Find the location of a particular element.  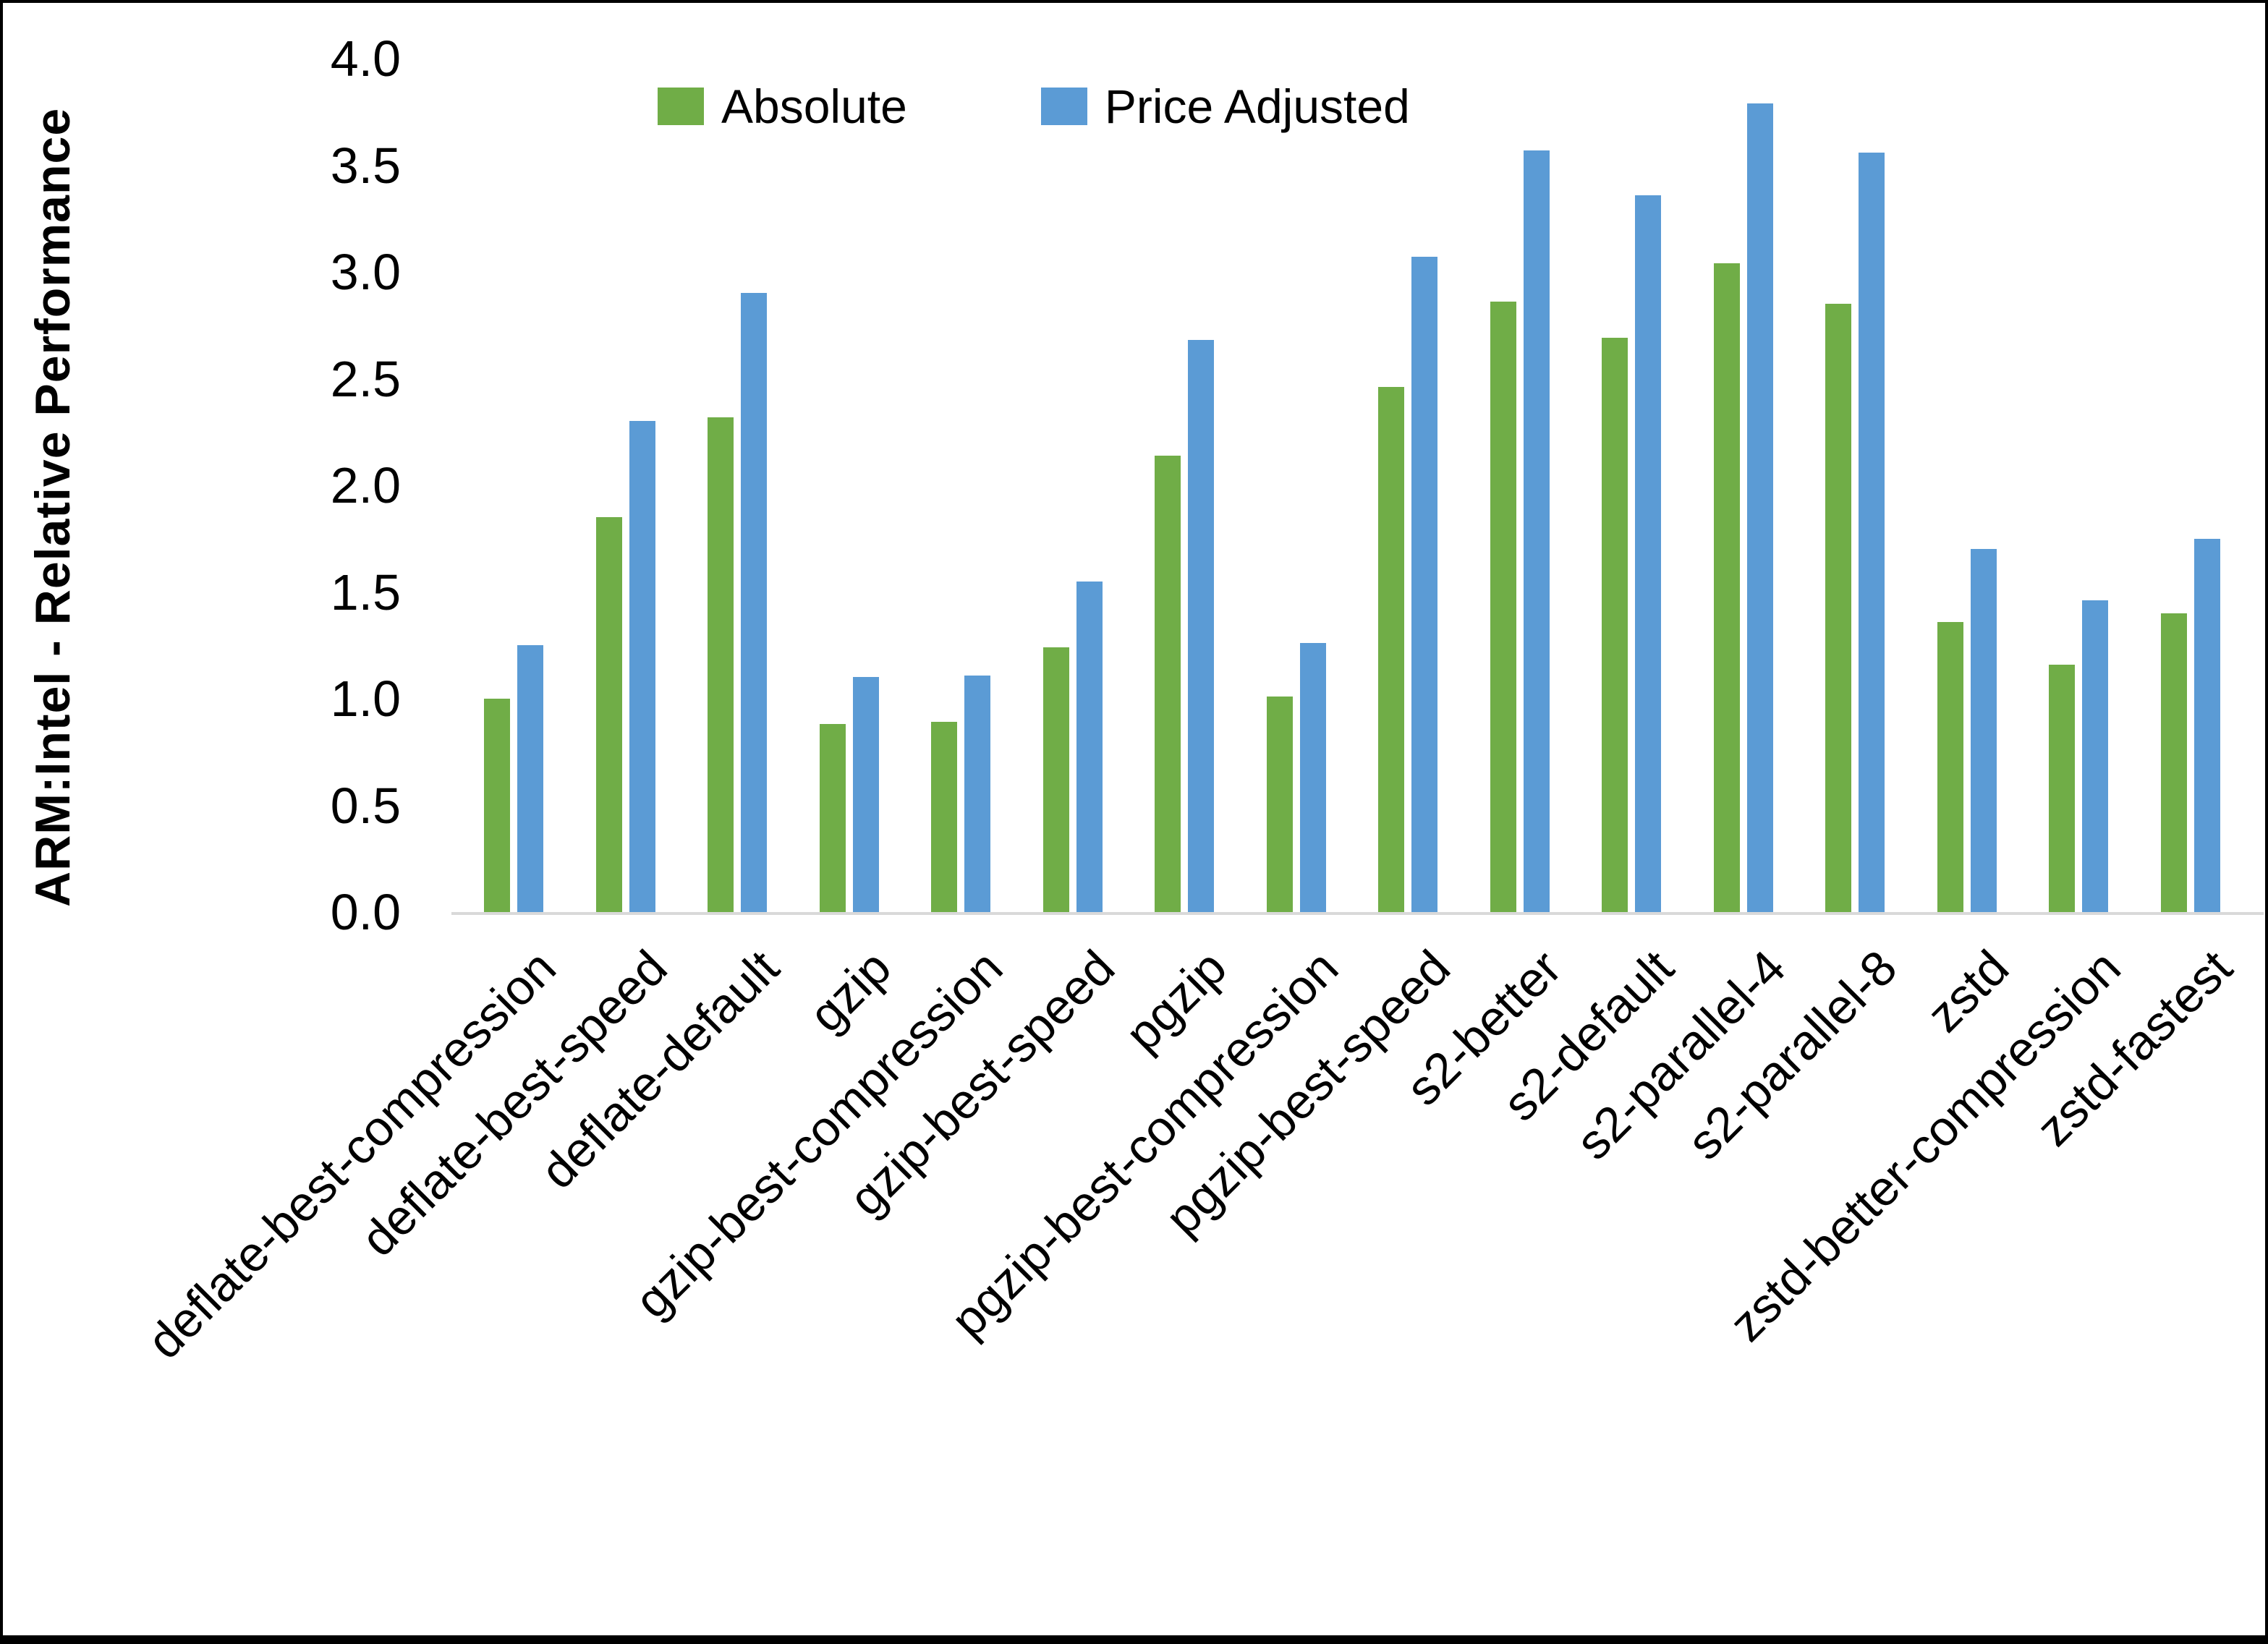

legend-item-absolute: Absolute is located at coordinates (783, 106).